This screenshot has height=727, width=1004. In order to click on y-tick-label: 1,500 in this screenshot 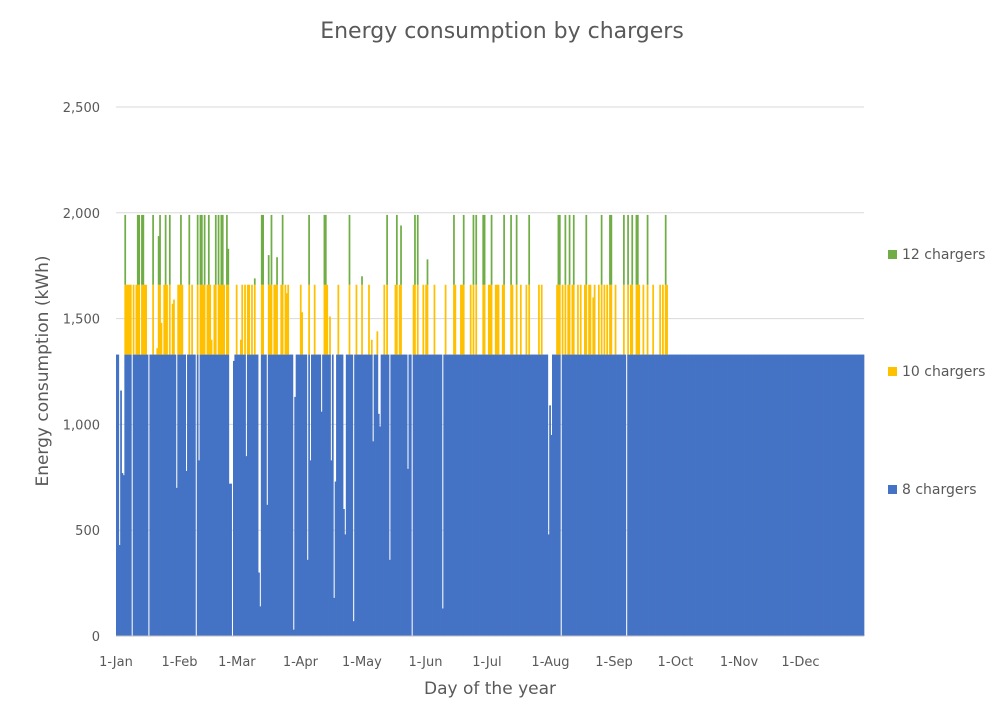, I will do `click(81, 320)`.